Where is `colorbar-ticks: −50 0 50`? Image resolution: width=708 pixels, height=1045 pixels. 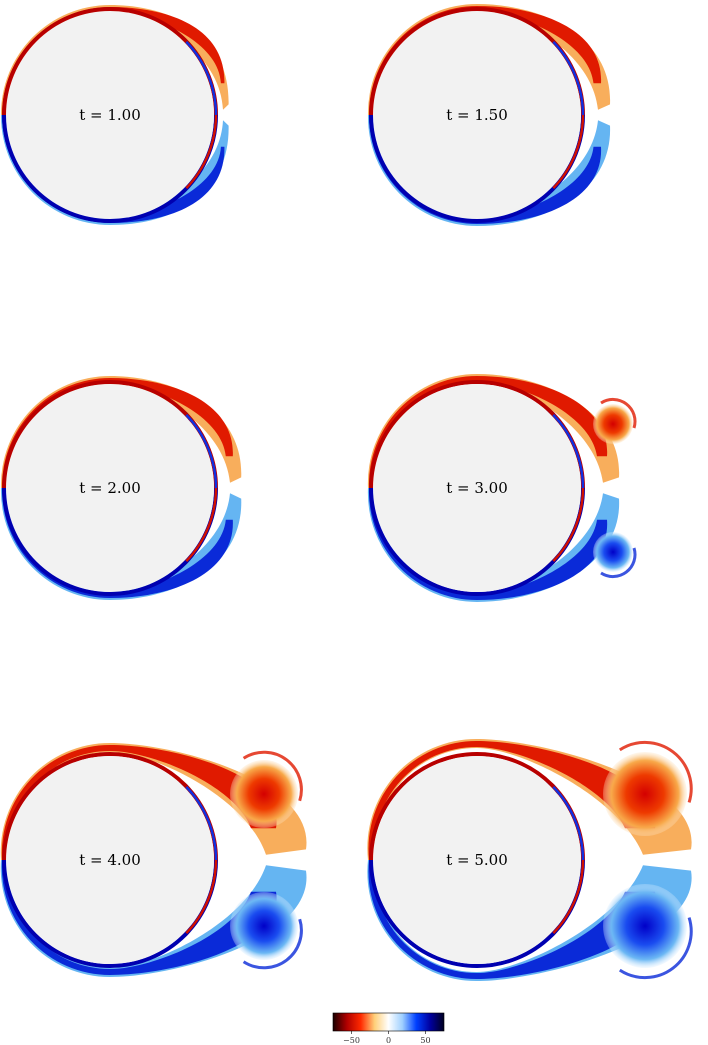 colorbar-ticks: −50 0 50 is located at coordinates (387, 1038).